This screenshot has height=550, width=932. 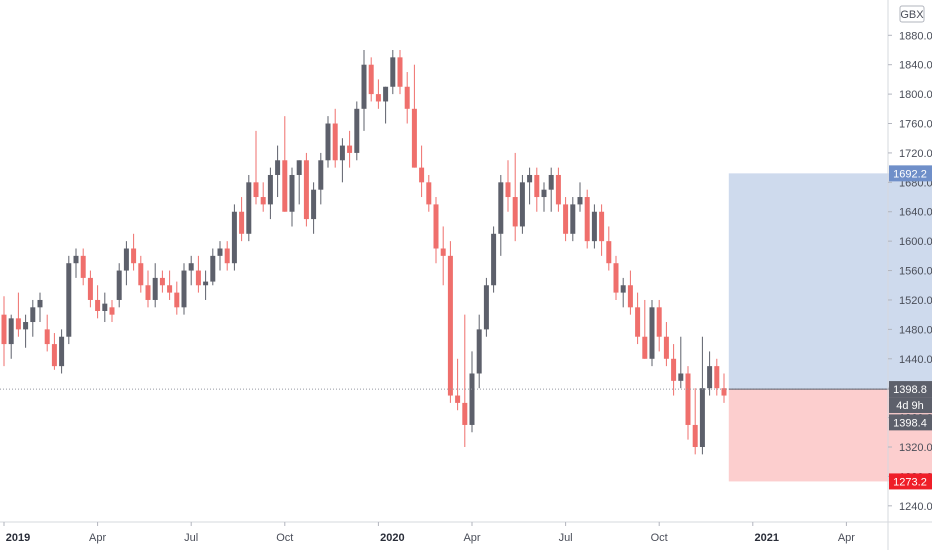 I want to click on y-tick-label: 1480.0, so click(x=915, y=330).